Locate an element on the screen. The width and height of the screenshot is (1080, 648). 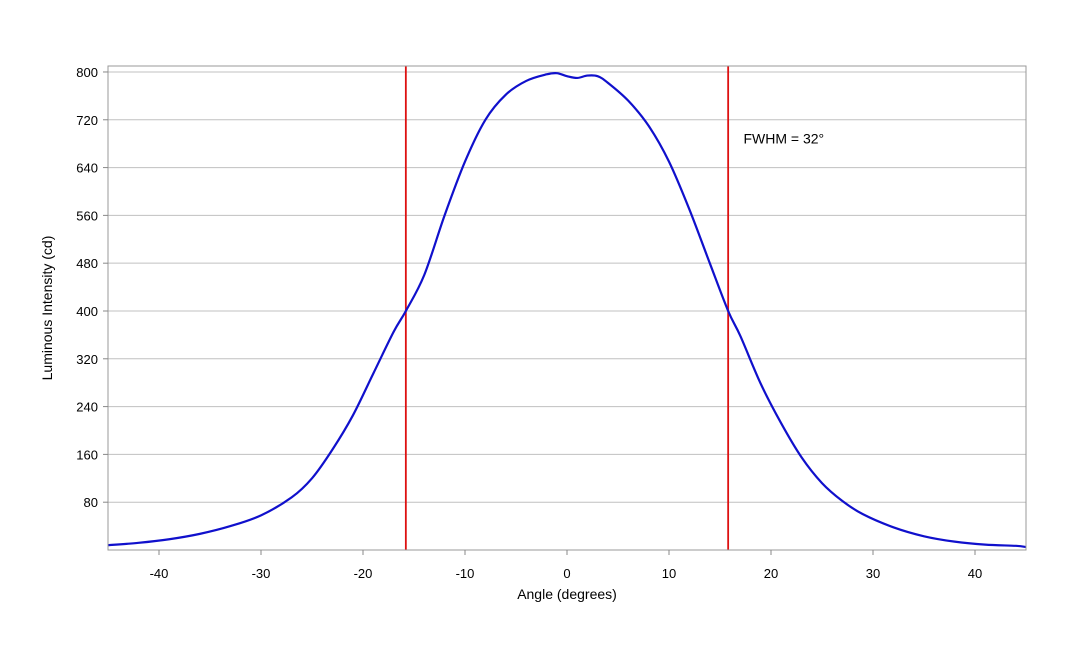
fwhm-annotation: FWHM = 32° is located at coordinates (783, 139).